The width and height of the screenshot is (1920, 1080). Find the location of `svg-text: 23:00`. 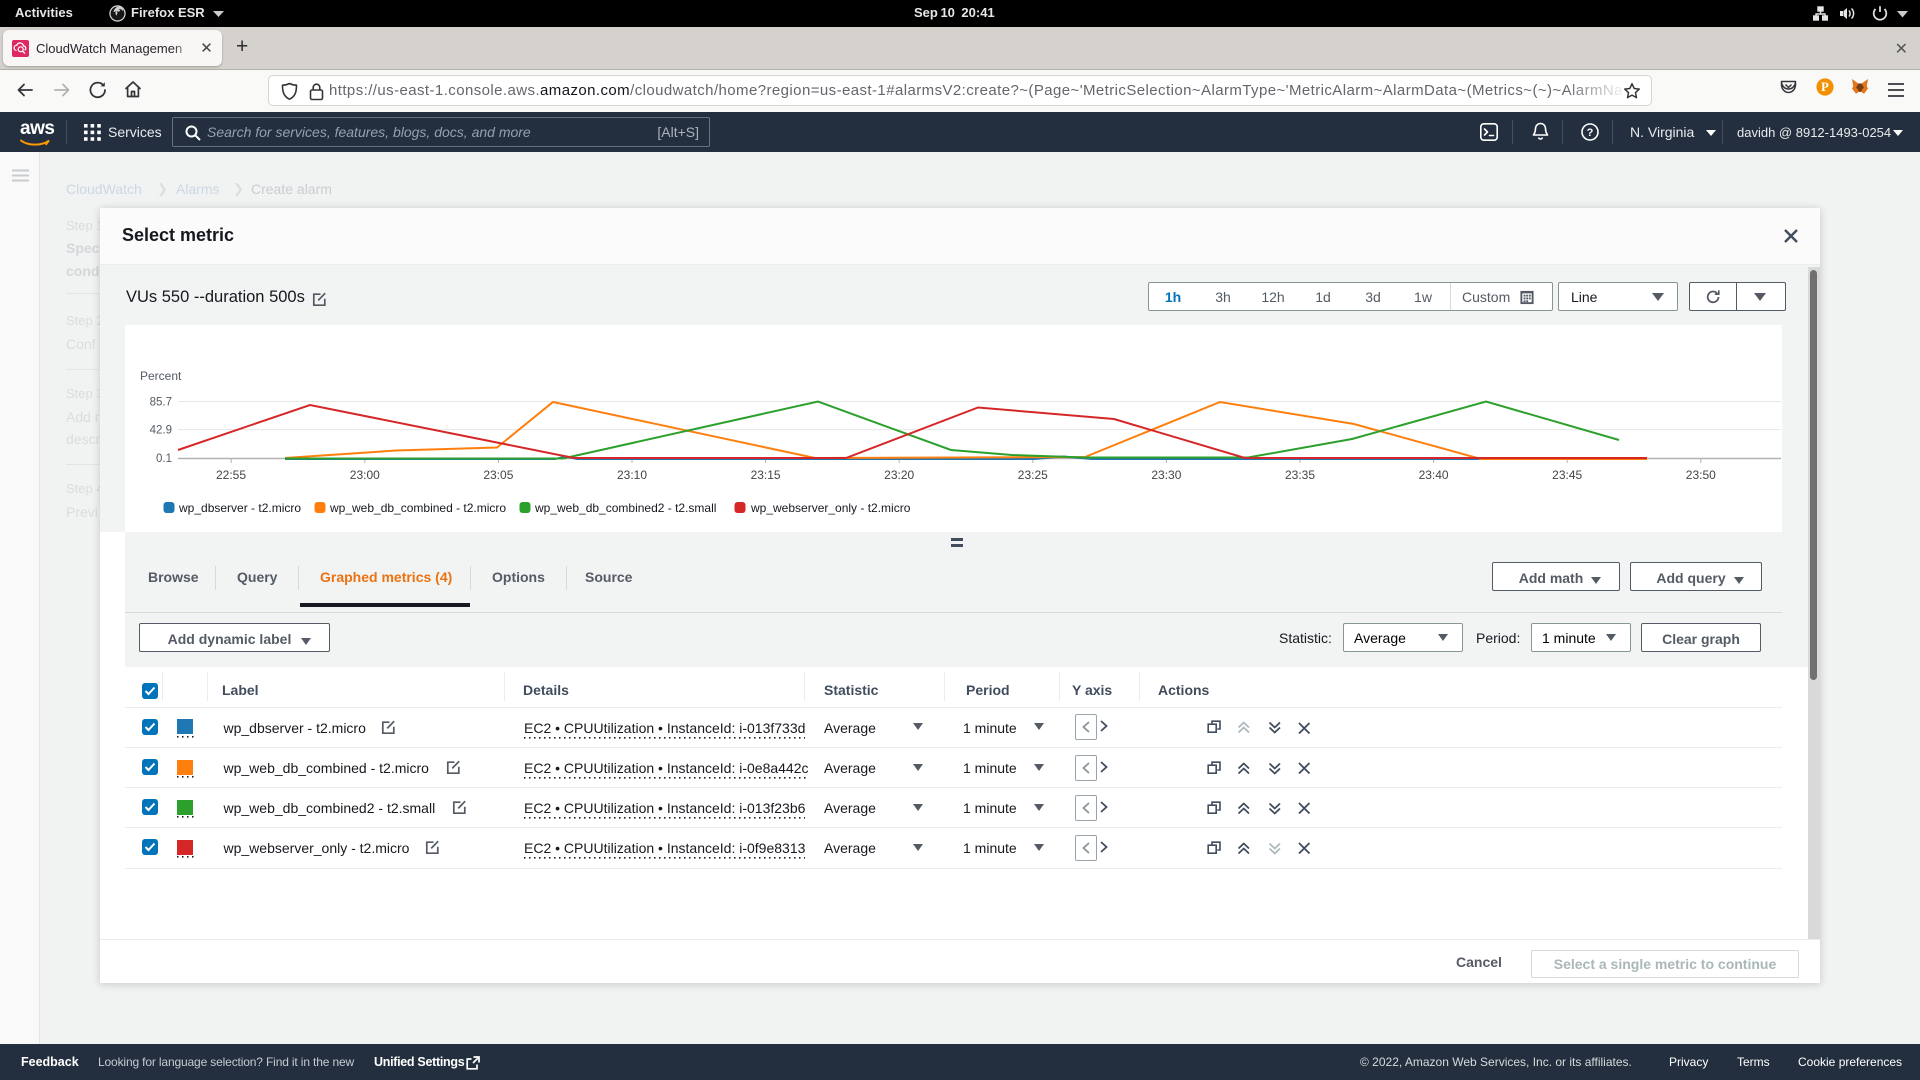

svg-text: 23:00 is located at coordinates (365, 475).